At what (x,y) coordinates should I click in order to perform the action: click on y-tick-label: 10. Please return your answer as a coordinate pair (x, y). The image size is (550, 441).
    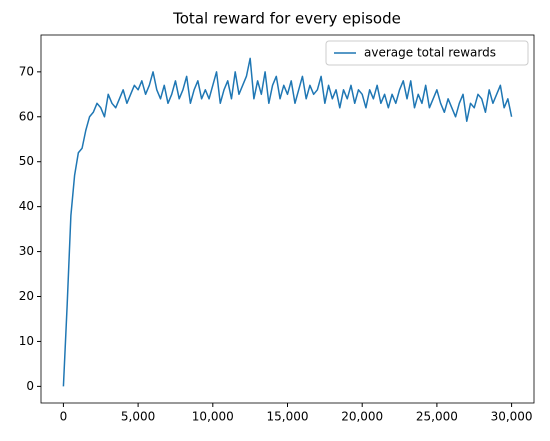
    Looking at the image, I should click on (26, 341).